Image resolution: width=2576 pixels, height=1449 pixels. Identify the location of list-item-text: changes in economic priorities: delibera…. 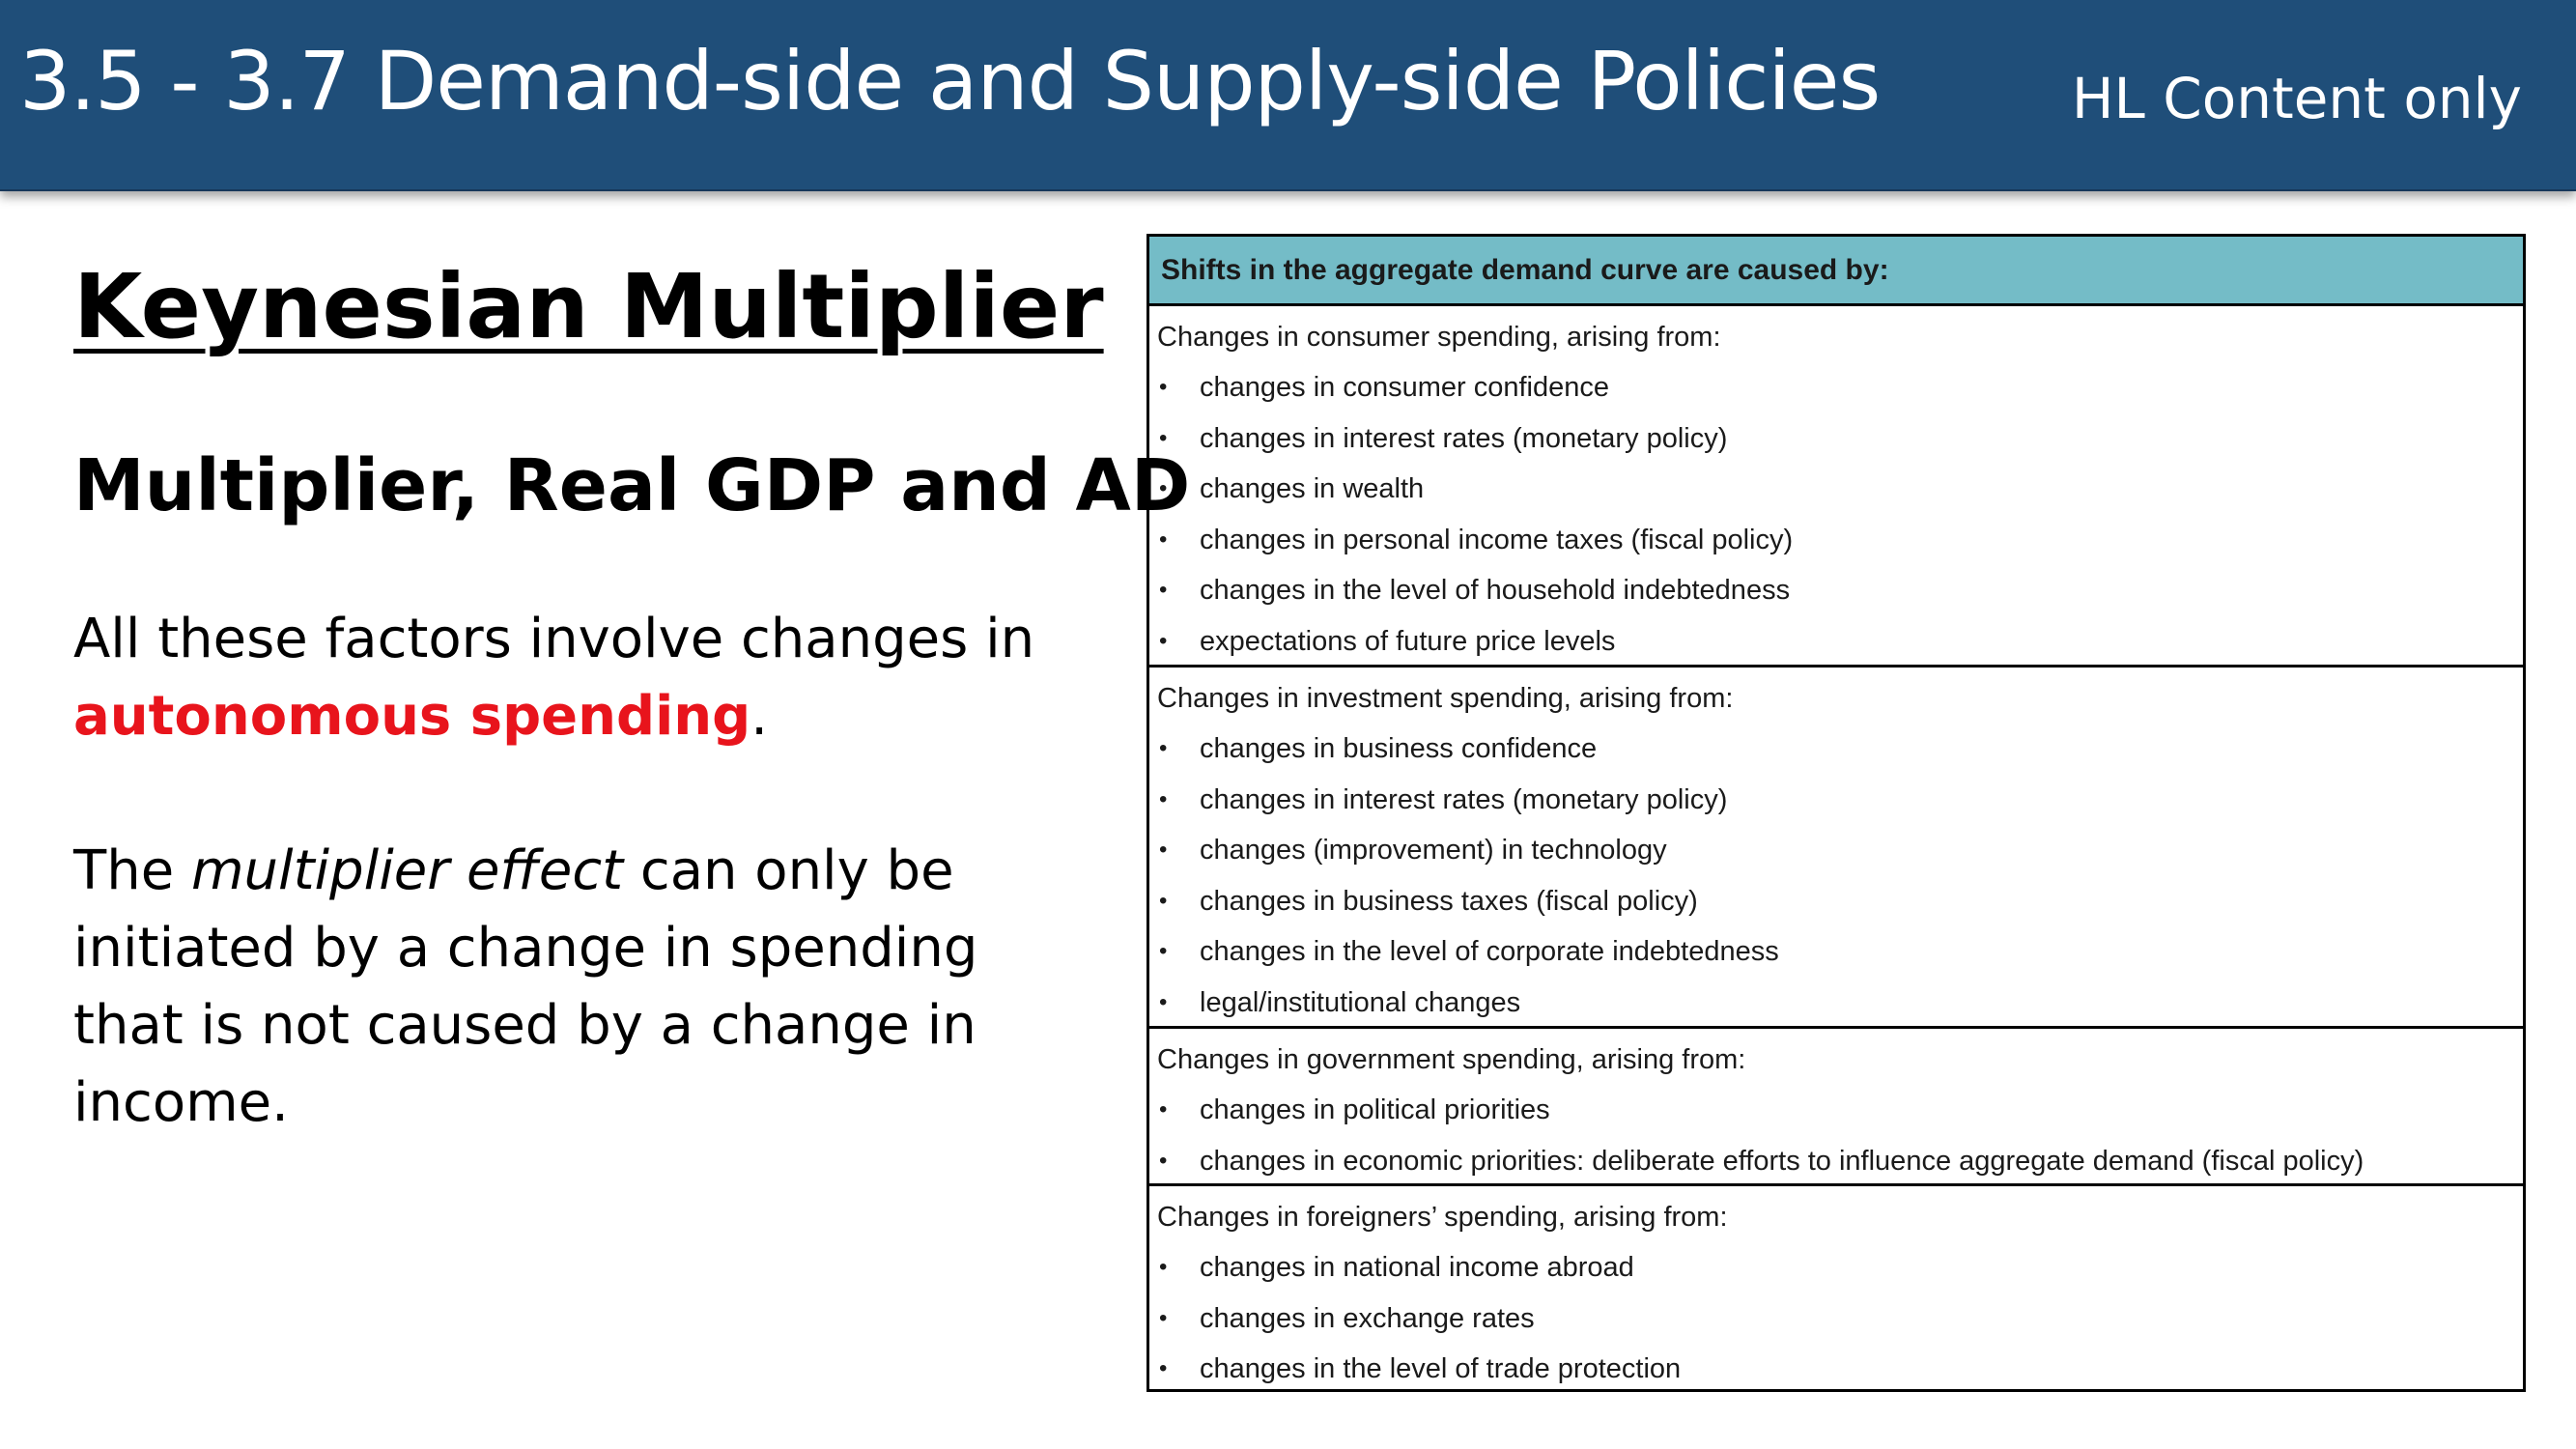
(1782, 1161).